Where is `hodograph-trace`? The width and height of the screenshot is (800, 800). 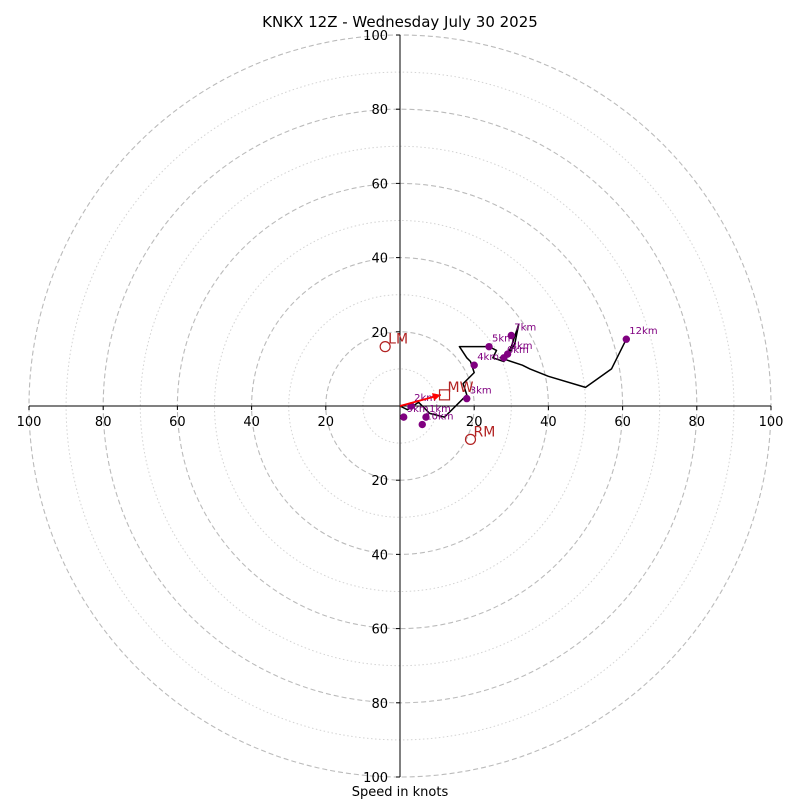 hodograph-trace is located at coordinates (513, 370).